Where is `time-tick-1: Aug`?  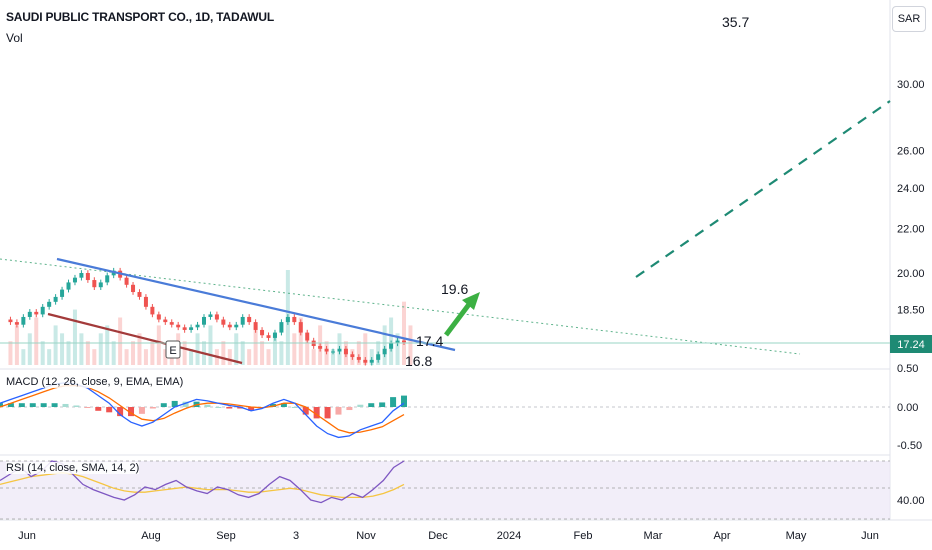 time-tick-1: Aug is located at coordinates (151, 536).